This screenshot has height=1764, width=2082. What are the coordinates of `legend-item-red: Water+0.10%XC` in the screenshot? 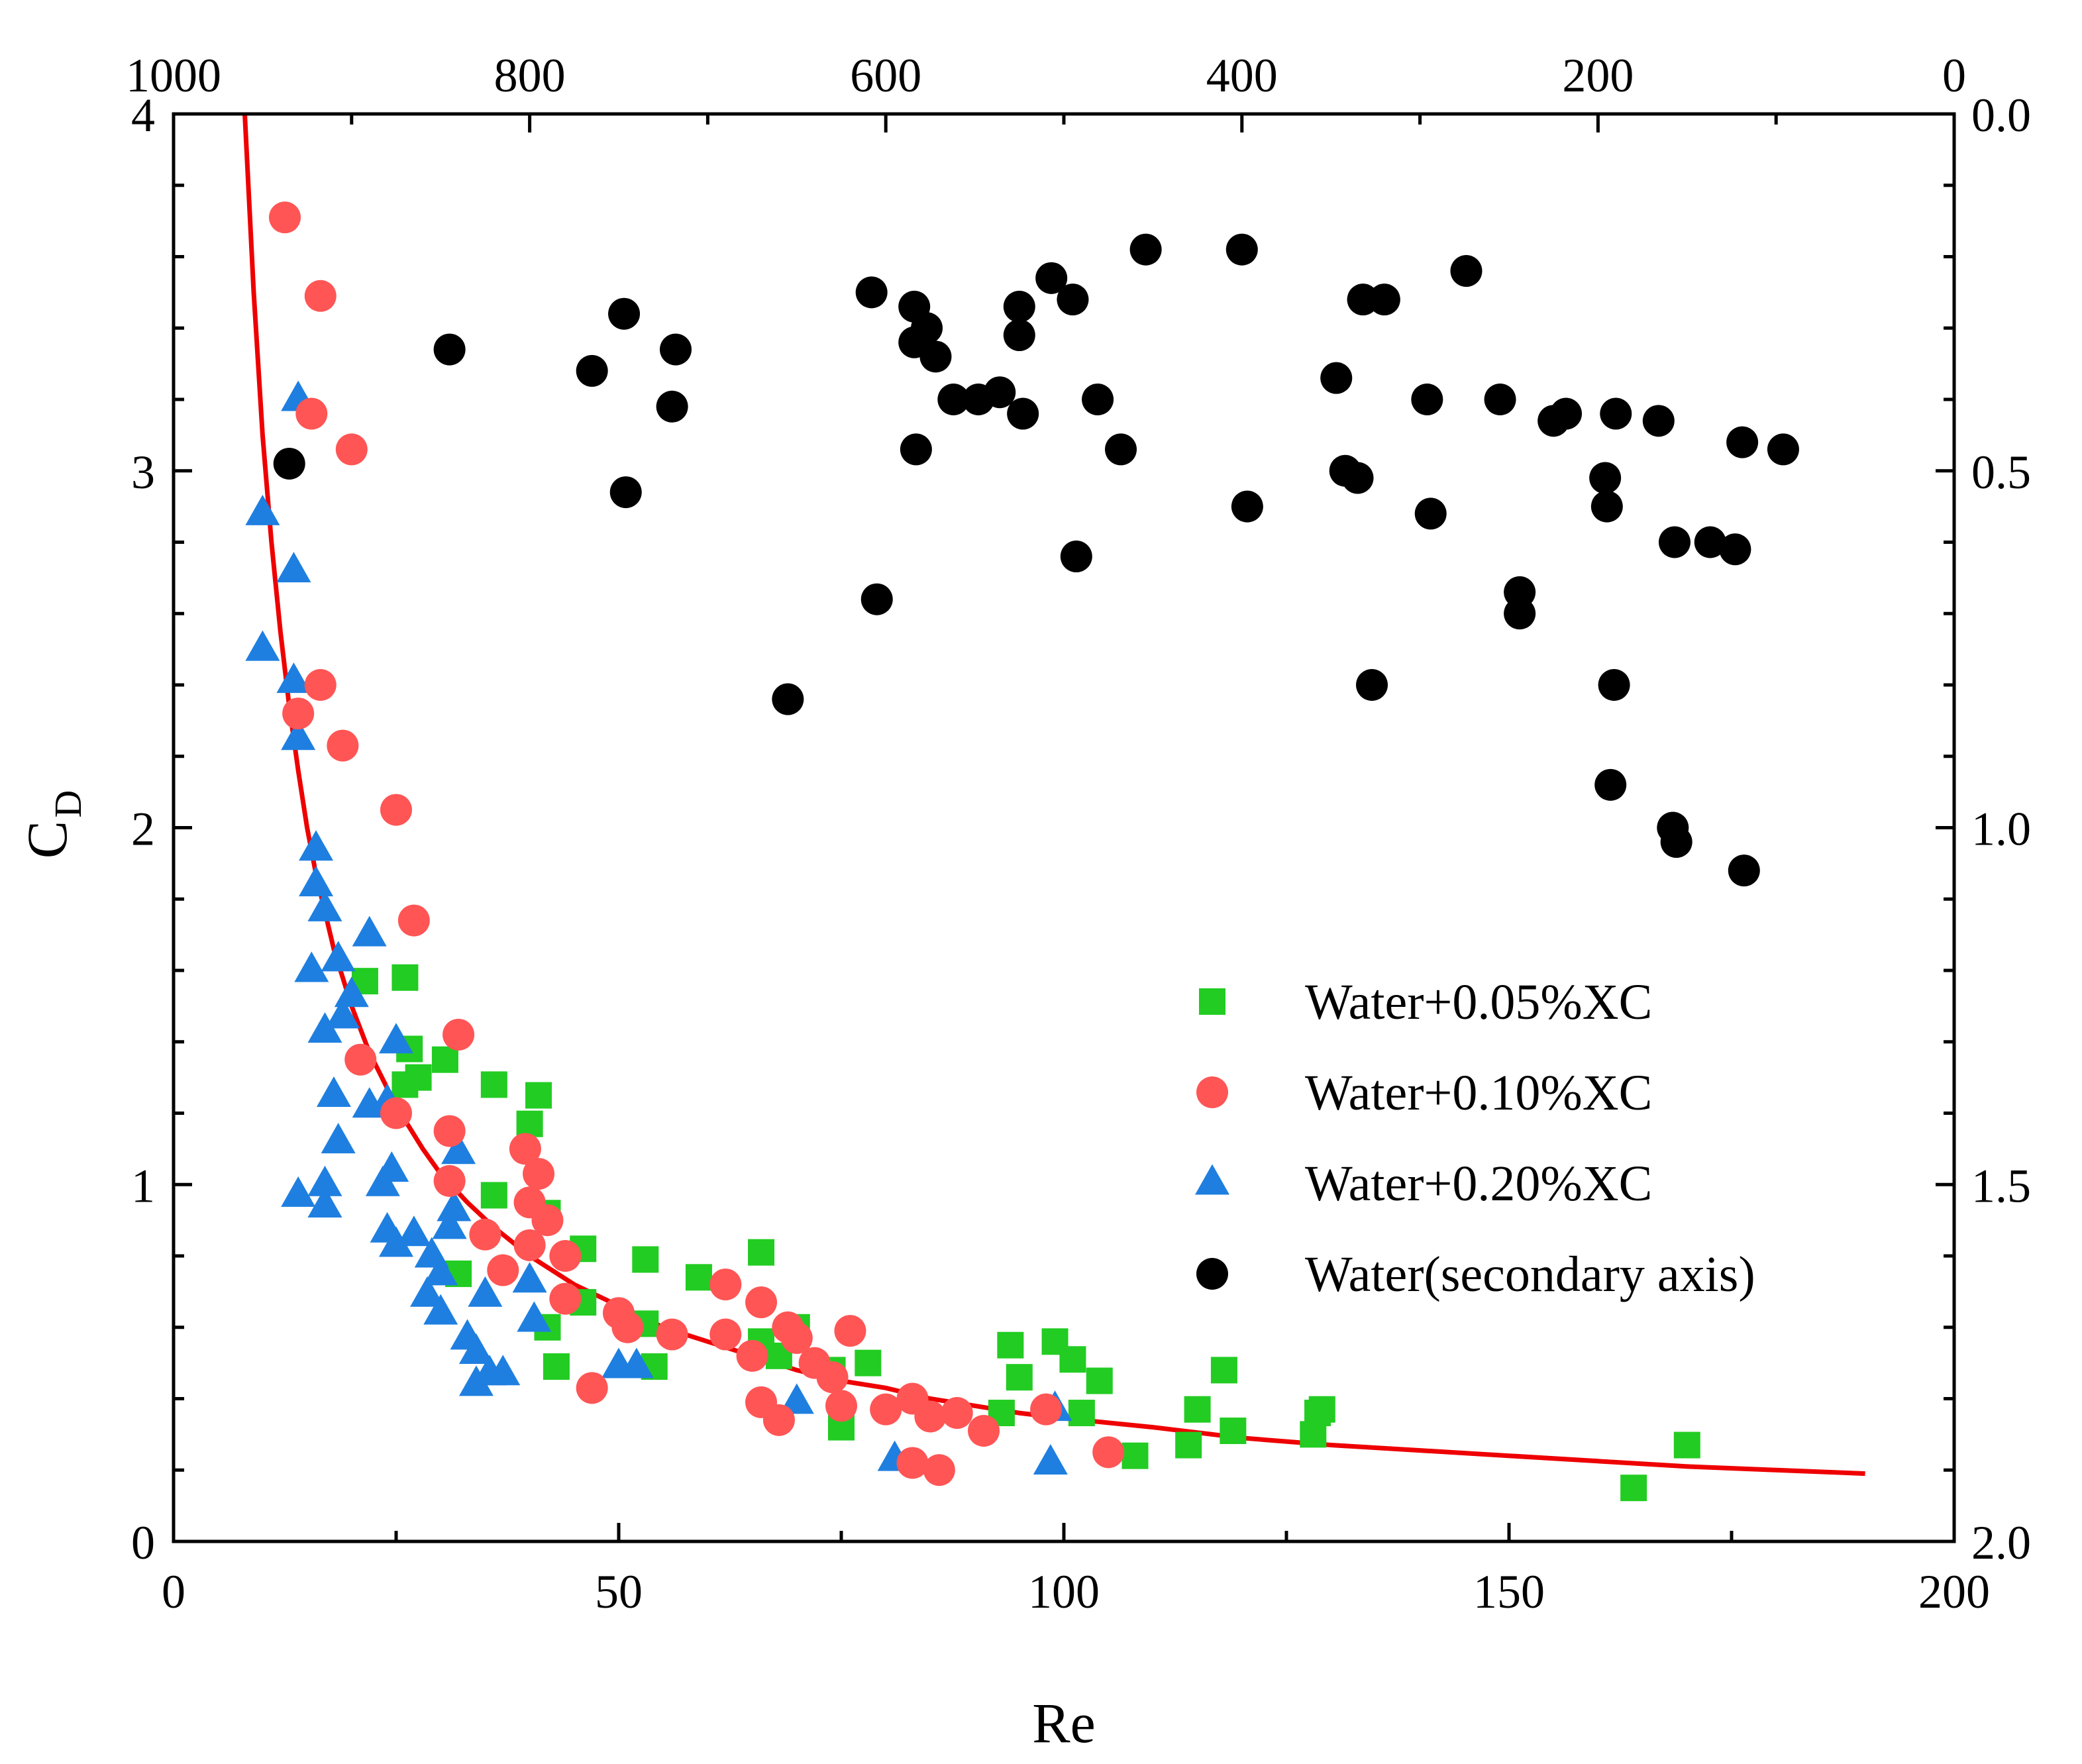 It's located at (1424, 1093).